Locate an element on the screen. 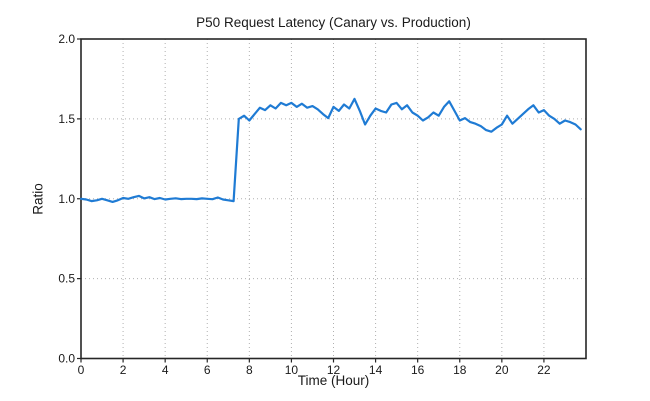  y-tick-label: 2.0 is located at coordinates (66, 39).